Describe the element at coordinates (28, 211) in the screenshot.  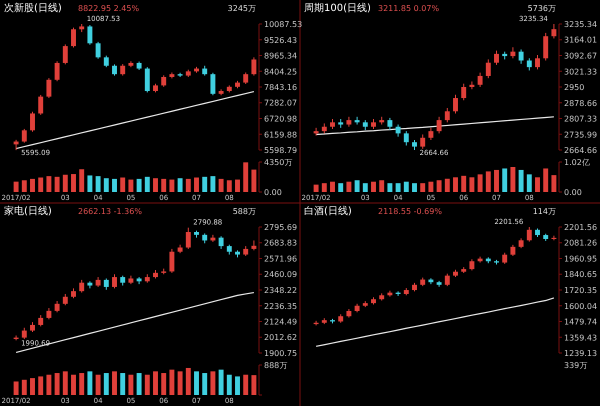
I see `chart-title: 家电(日线)` at that location.